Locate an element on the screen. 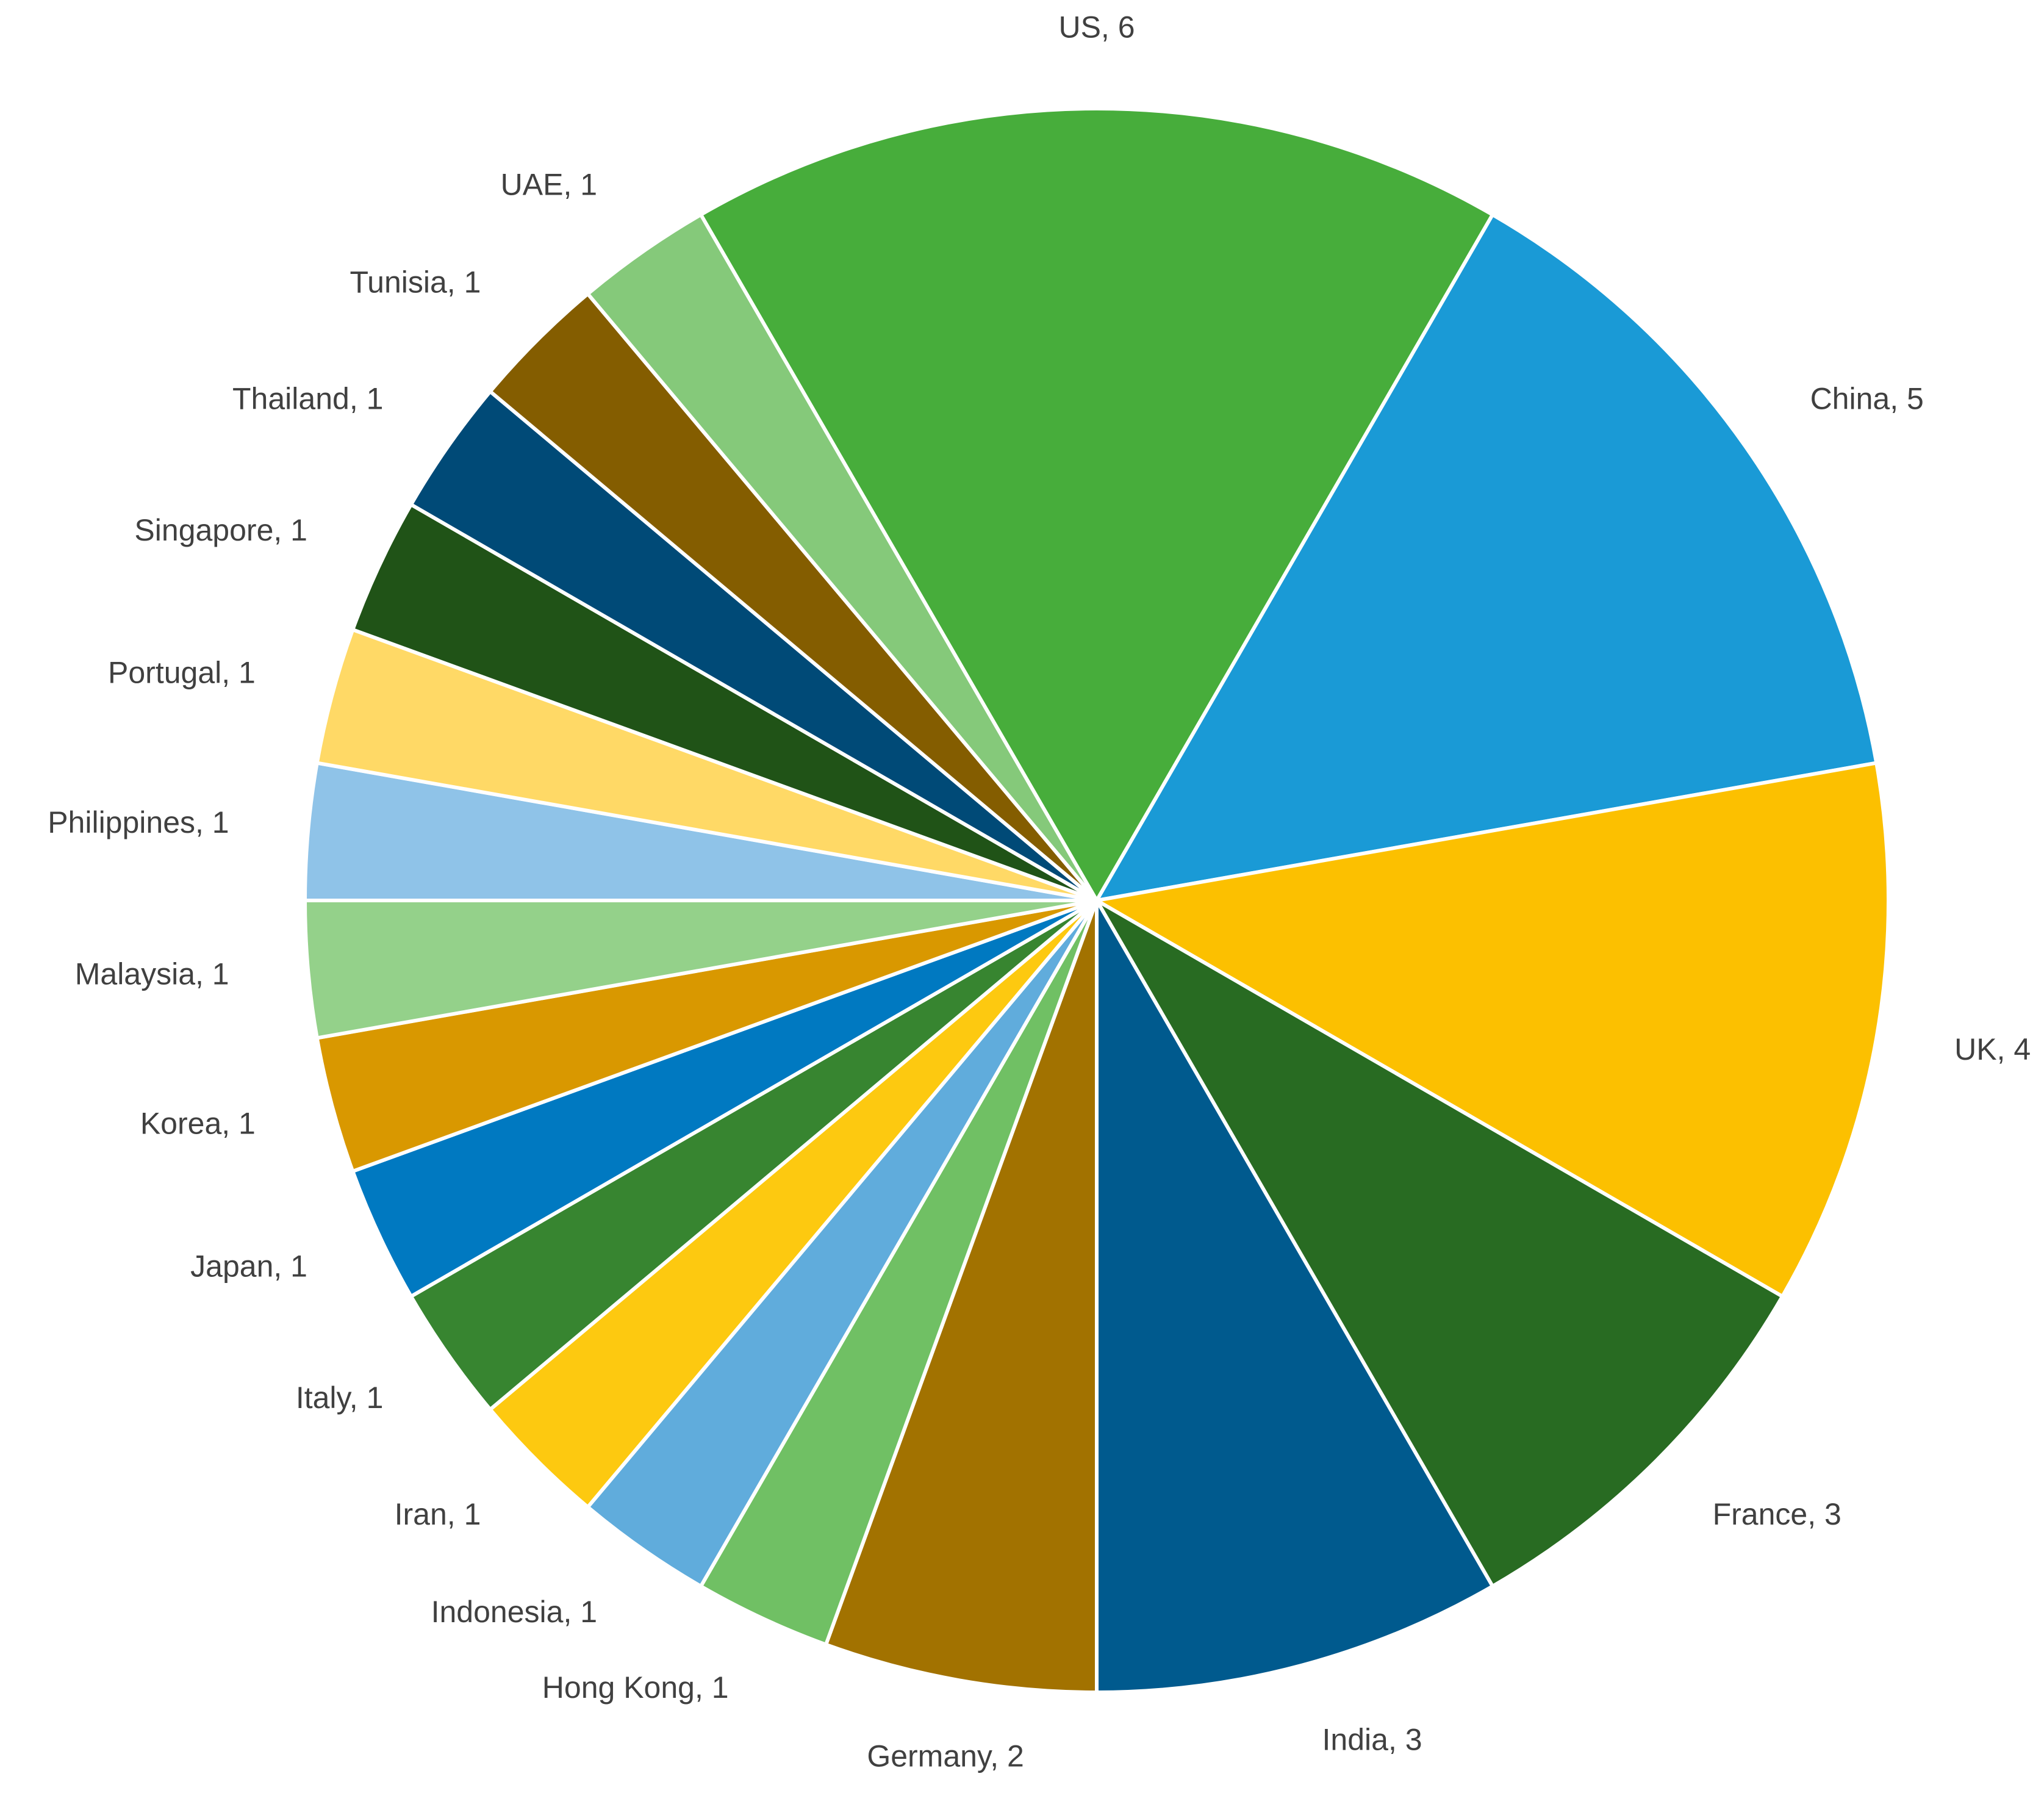  data-label: Tunisia, 1 is located at coordinates (415, 282).